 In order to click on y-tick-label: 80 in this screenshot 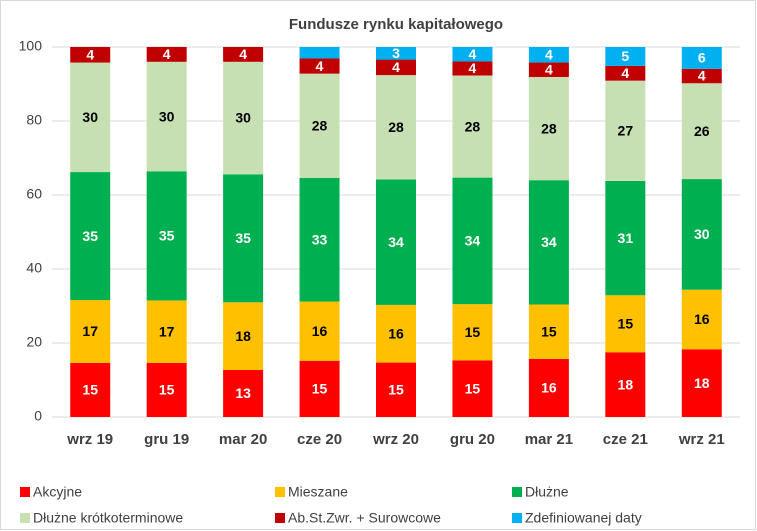, I will do `click(34, 120)`.